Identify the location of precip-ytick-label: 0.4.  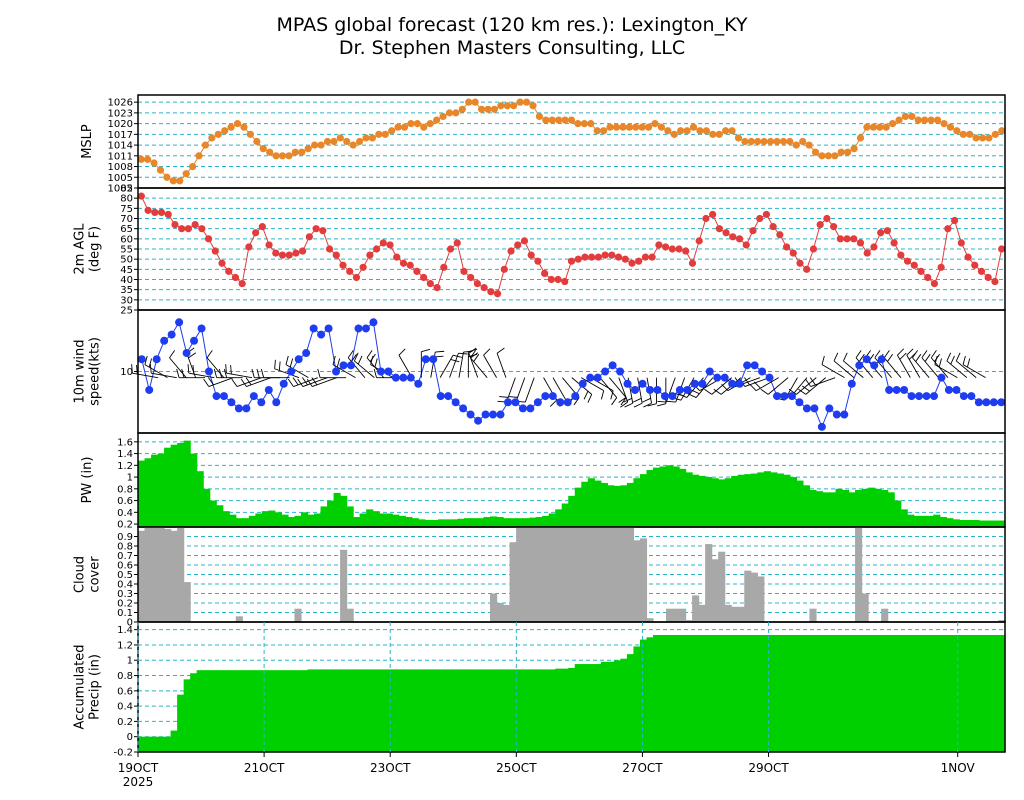
(125, 707).